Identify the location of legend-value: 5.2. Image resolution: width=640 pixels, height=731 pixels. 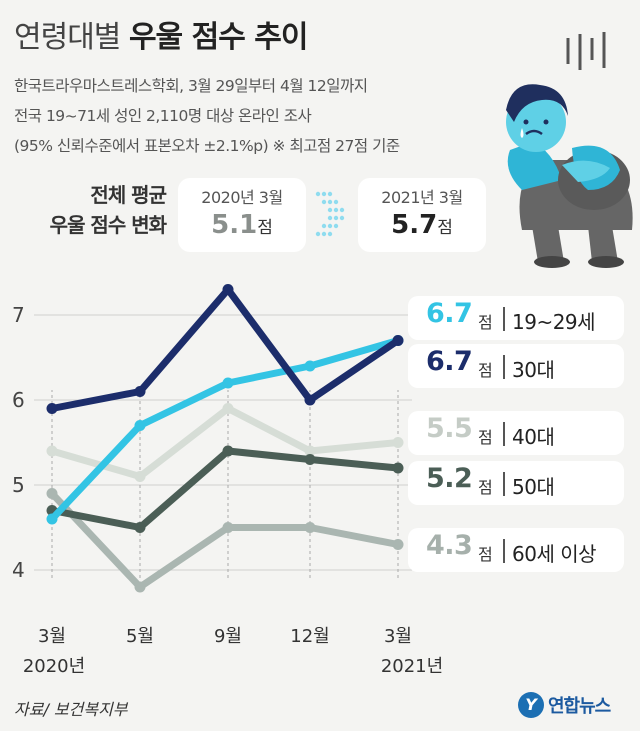
(449, 478).